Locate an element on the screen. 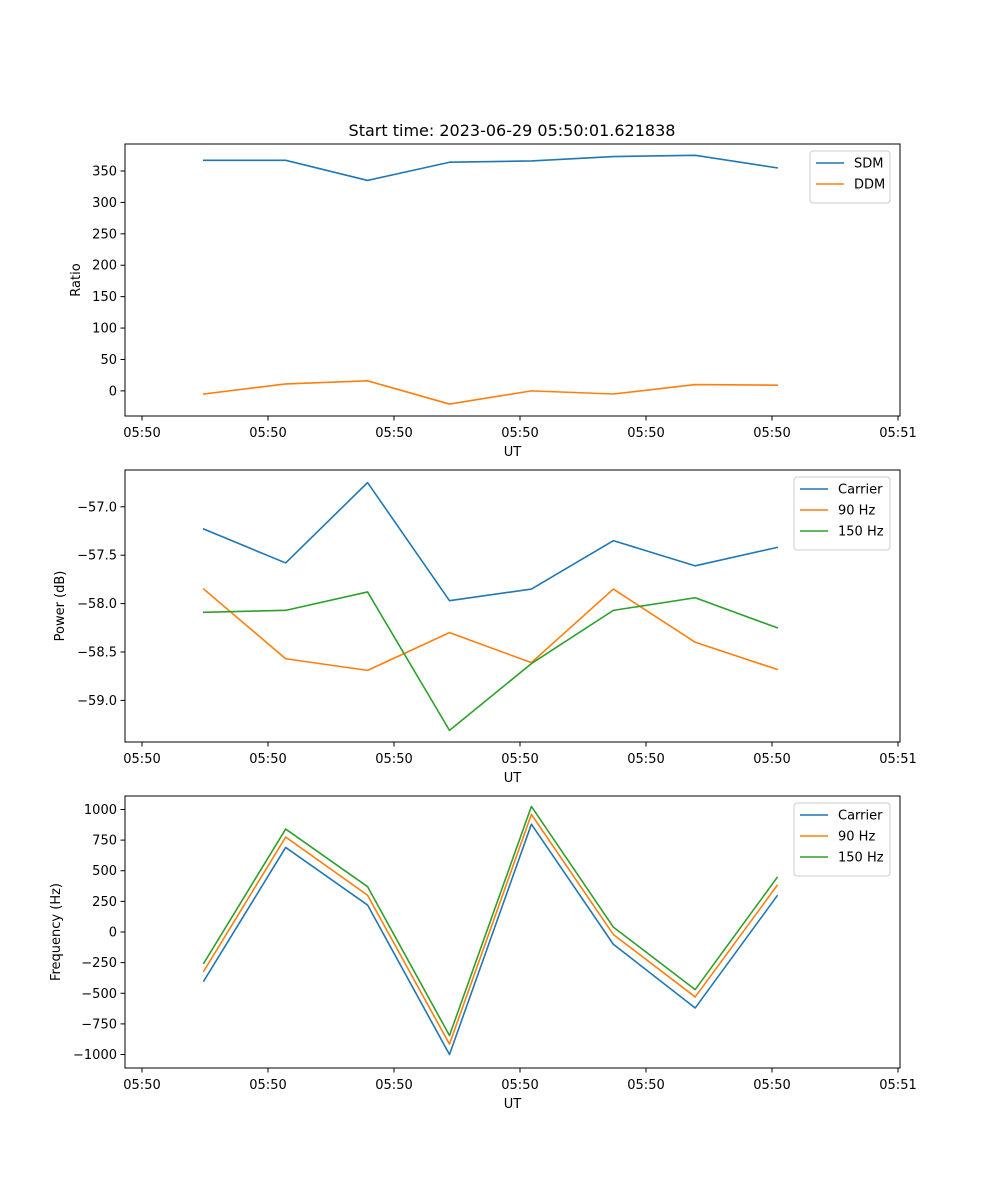 The image size is (1000, 1200). power-y-axis-label: Power (dB) is located at coordinates (60, 606).